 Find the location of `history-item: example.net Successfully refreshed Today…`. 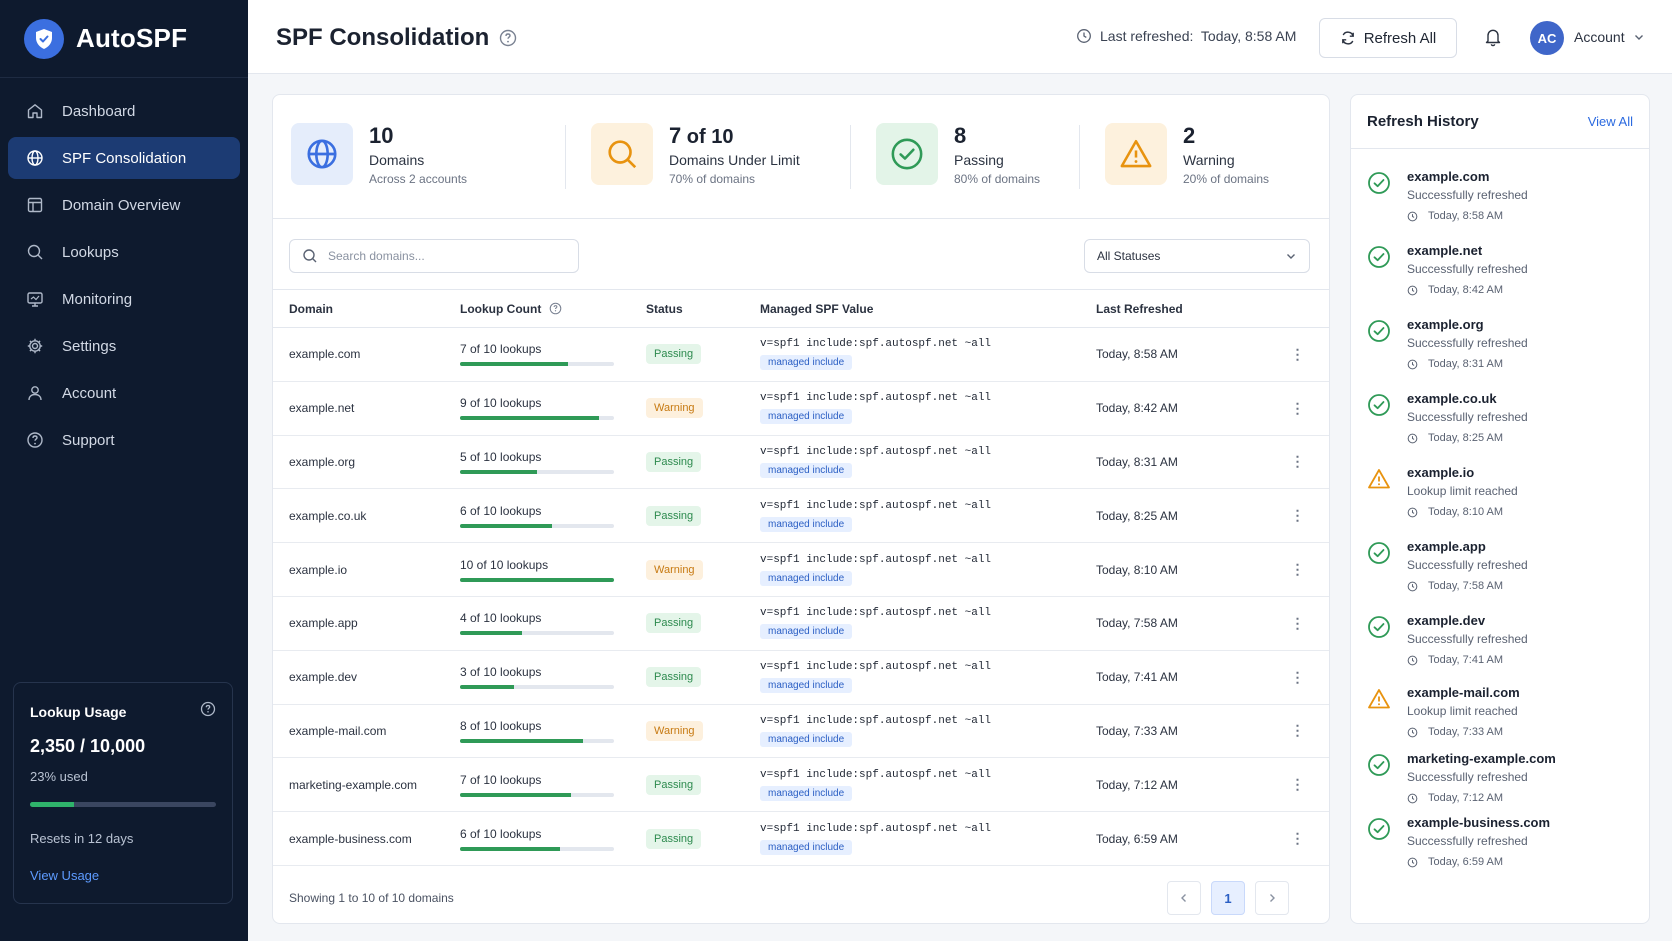

history-item: example.net Successfully refreshed Today… is located at coordinates (1447, 269).